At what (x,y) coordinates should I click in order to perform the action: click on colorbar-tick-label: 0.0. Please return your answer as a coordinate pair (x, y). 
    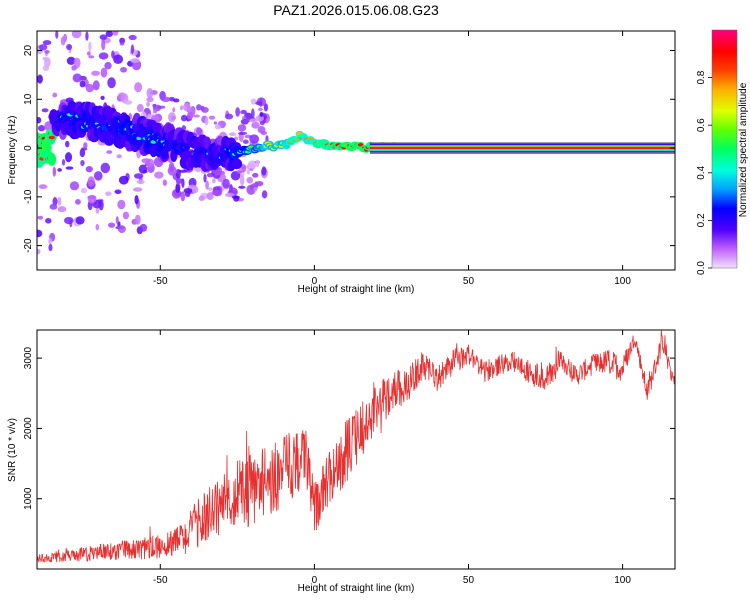
    Looking at the image, I should click on (701, 268).